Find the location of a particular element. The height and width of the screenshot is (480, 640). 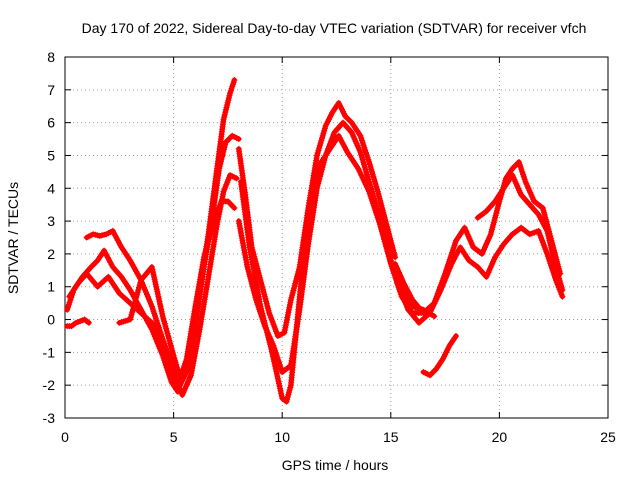

x-tick-label: 25 is located at coordinates (608, 437).